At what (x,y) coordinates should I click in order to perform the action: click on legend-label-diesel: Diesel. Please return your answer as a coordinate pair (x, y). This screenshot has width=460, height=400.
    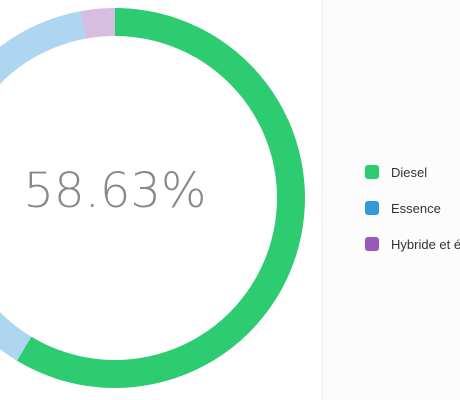
    Looking at the image, I should click on (409, 172).